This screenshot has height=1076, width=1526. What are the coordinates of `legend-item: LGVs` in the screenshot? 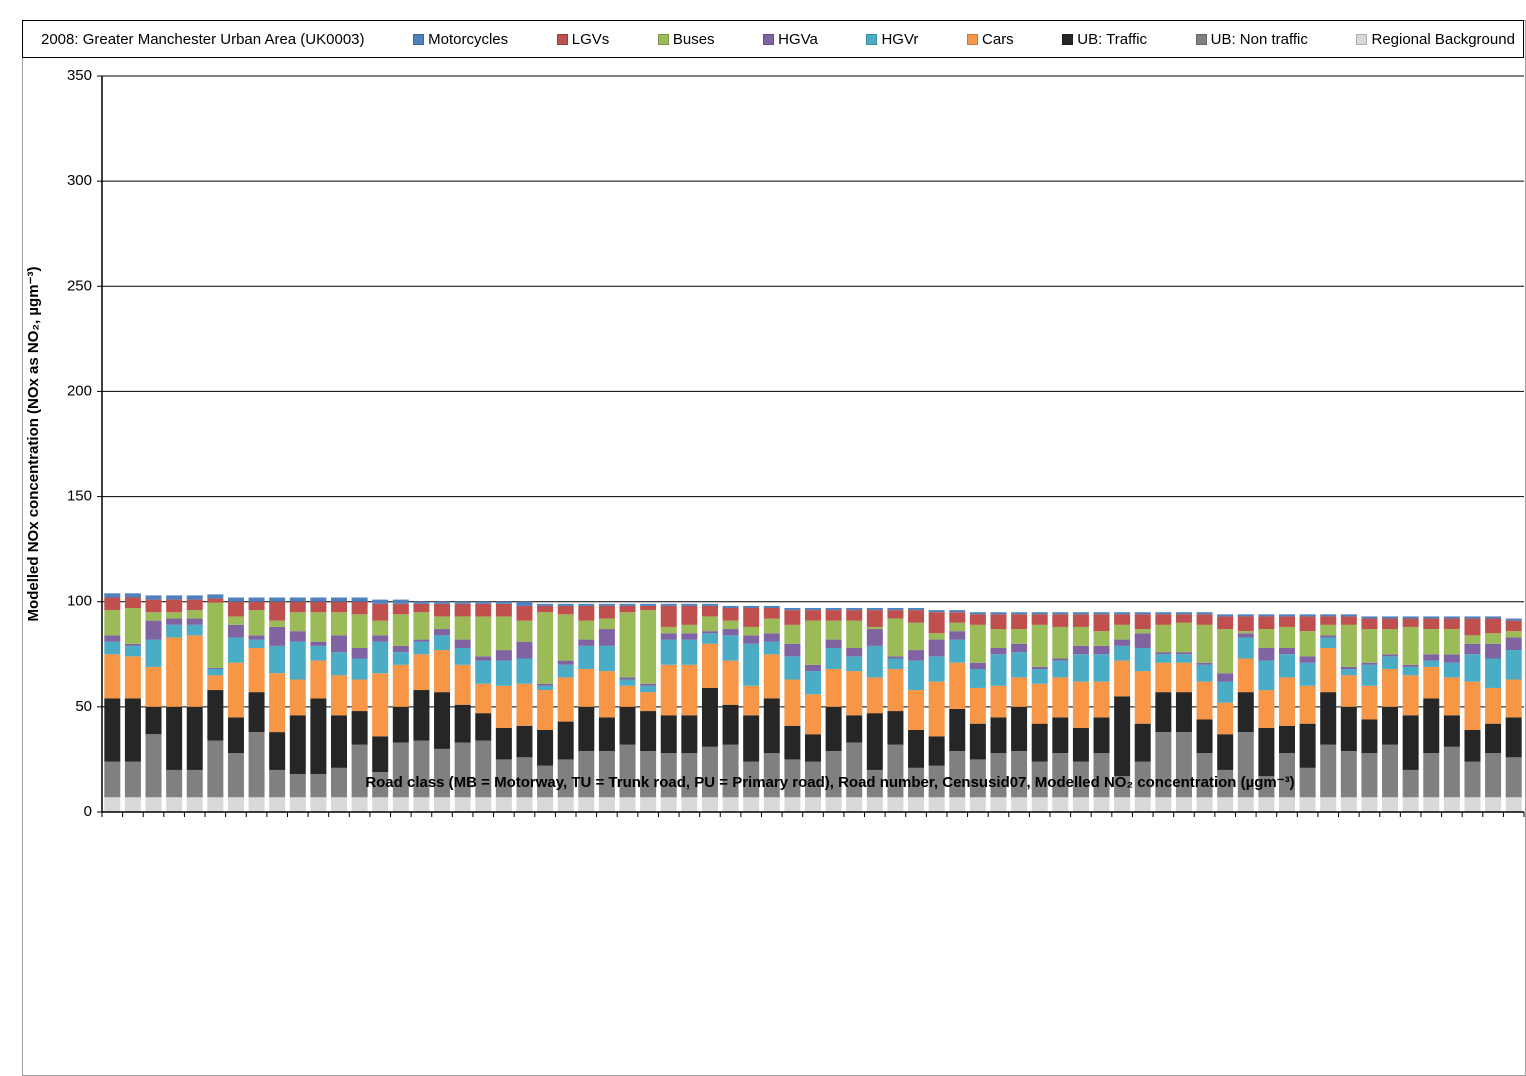 It's located at (582, 39).